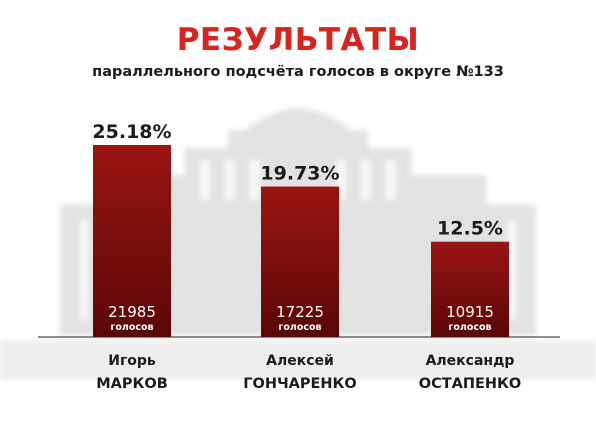 Image resolution: width=596 pixels, height=427 pixels. Describe the element at coordinates (470, 229) in the screenshot. I see `bar-value-label: 12.5%` at that location.